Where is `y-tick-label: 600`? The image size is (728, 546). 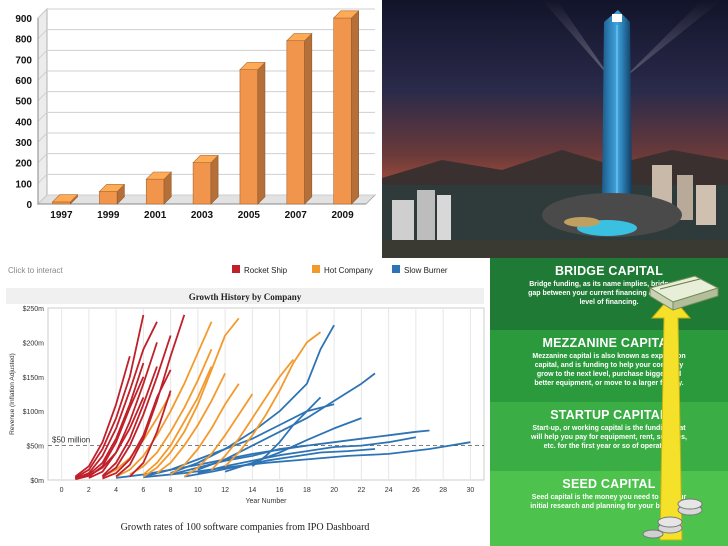 y-tick-label: 600 is located at coordinates (23, 81).